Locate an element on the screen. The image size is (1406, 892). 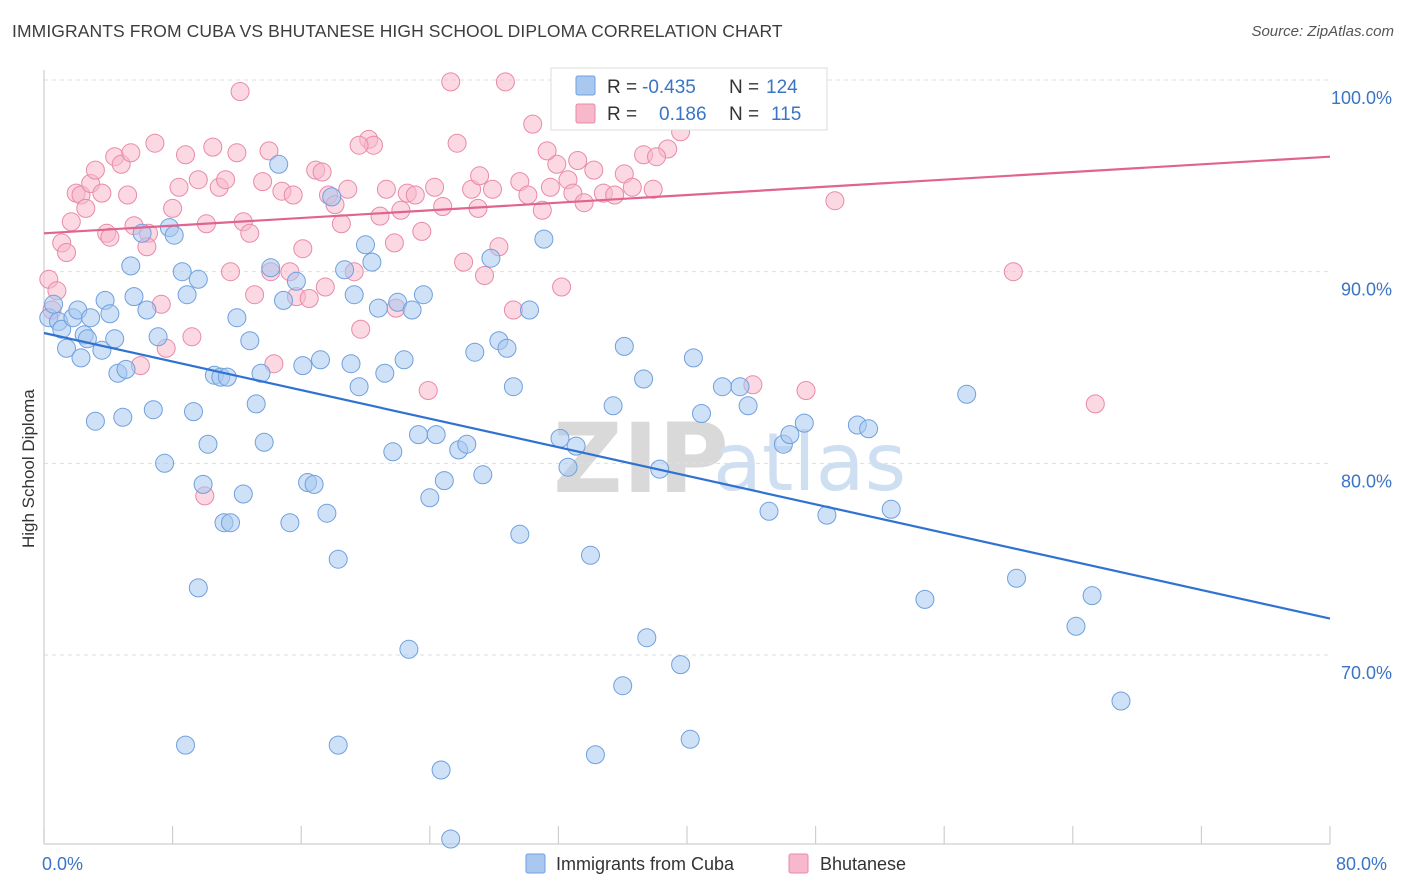
stats-n-label-cuba: N = is located at coordinates (744, 87).